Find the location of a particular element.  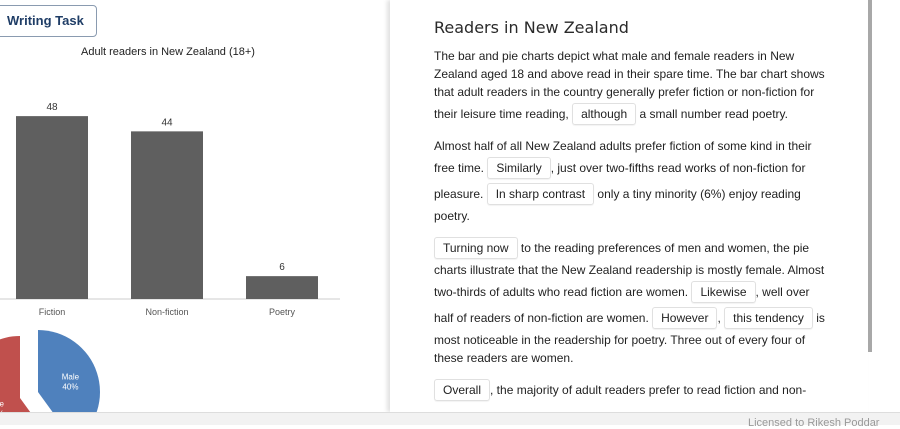

scrollbar is located at coordinates (870, 176).